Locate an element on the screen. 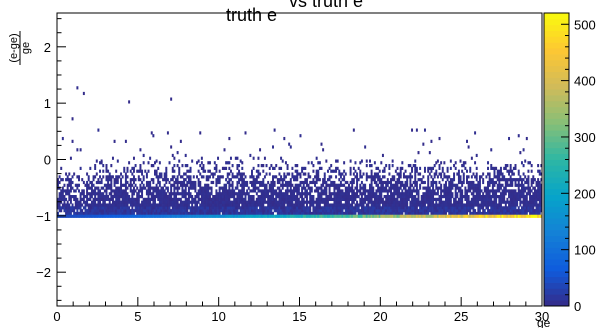 Image resolution: width=598 pixels, height=328 pixels. x-axis: 0 5 10 15 20 25 30 is located at coordinates (301, 310).